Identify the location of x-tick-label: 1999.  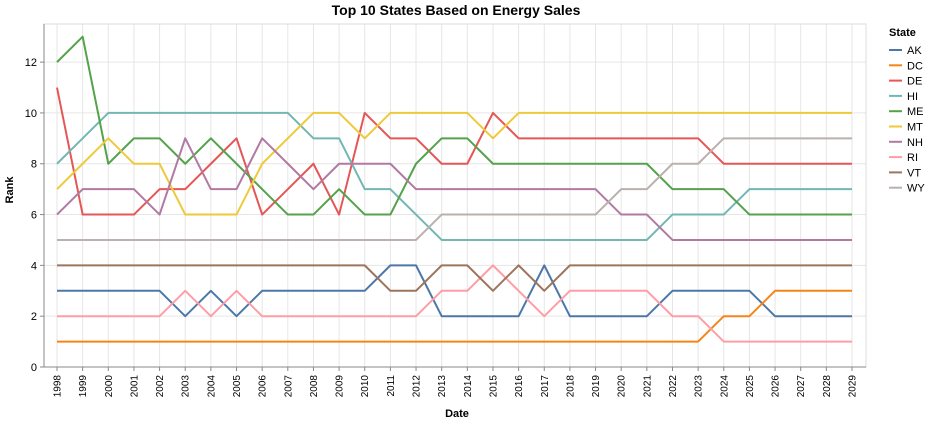
(83, 386).